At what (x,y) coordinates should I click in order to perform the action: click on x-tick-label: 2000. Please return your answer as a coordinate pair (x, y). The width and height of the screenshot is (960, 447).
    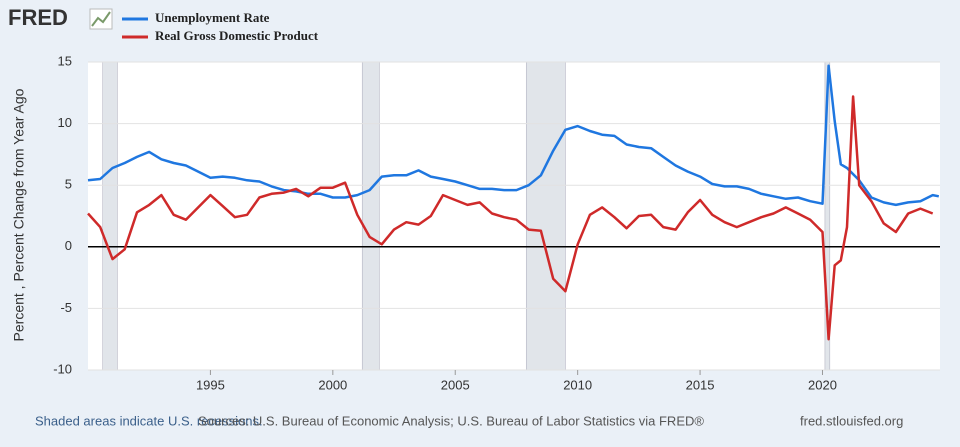
    Looking at the image, I should click on (332, 384).